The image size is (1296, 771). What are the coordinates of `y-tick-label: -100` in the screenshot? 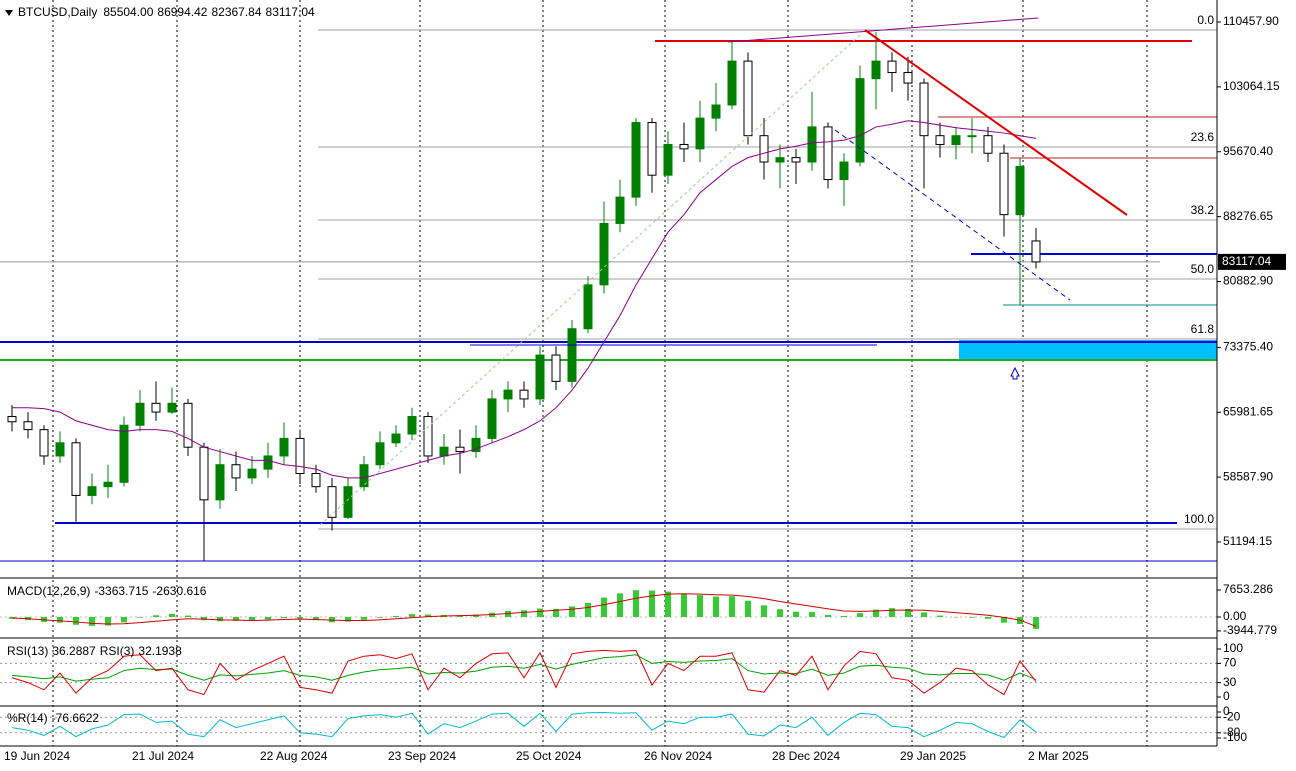 It's located at (1235, 737).